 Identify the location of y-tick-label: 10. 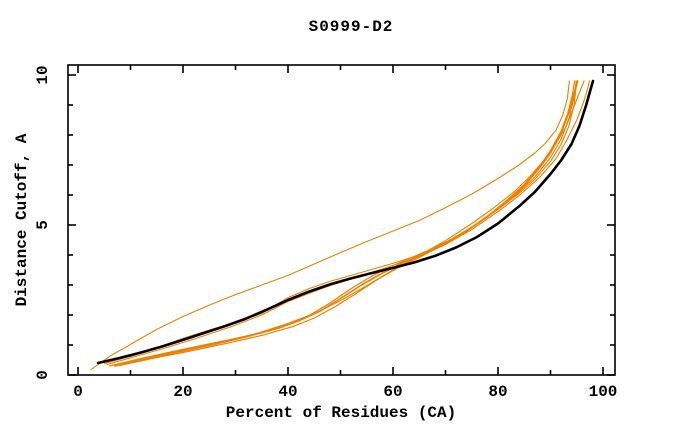
(43, 74).